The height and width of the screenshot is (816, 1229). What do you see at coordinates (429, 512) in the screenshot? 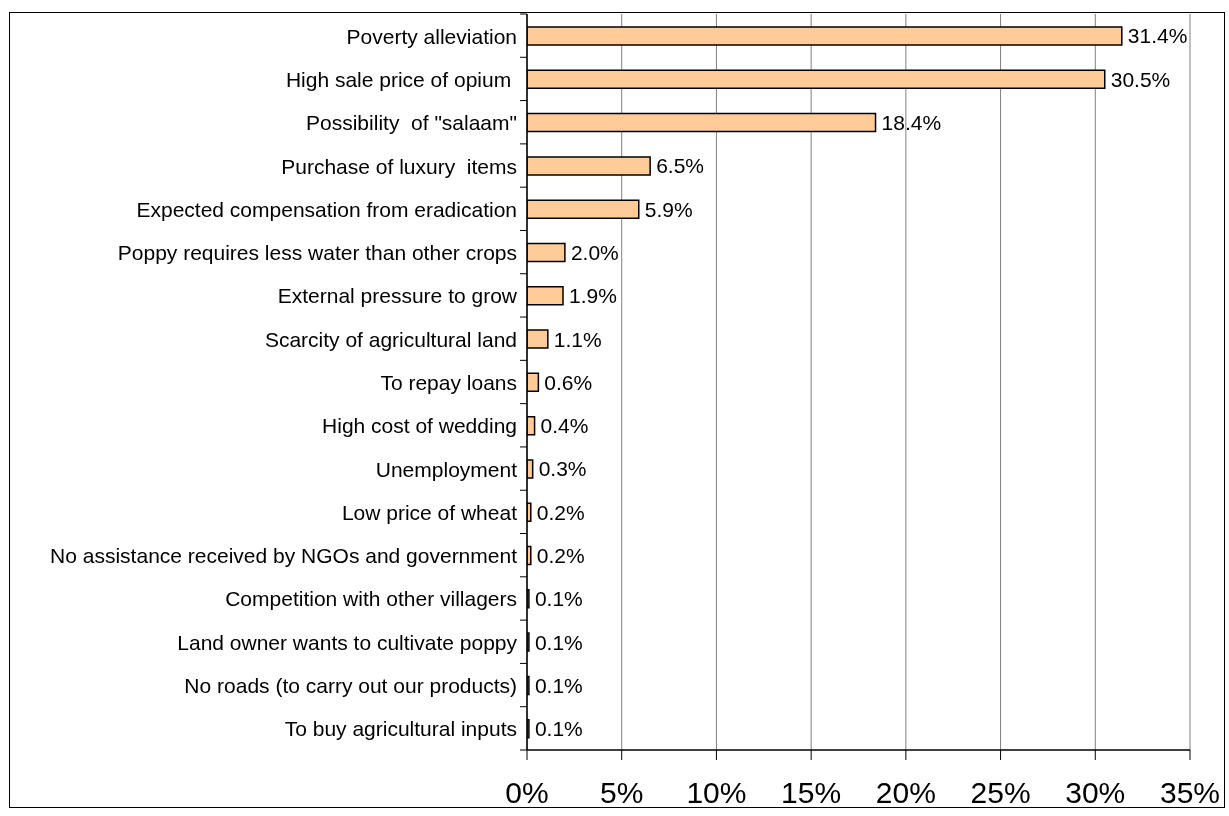
I see `y-tick-label: Low price of wheat` at bounding box center [429, 512].